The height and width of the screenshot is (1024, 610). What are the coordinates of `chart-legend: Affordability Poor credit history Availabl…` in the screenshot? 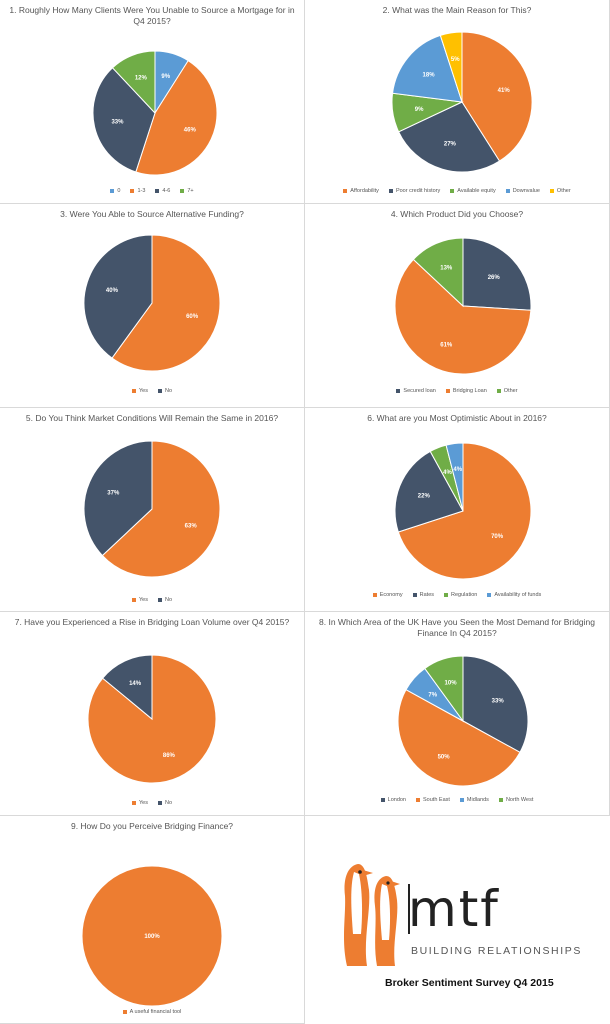 It's located at (457, 191).